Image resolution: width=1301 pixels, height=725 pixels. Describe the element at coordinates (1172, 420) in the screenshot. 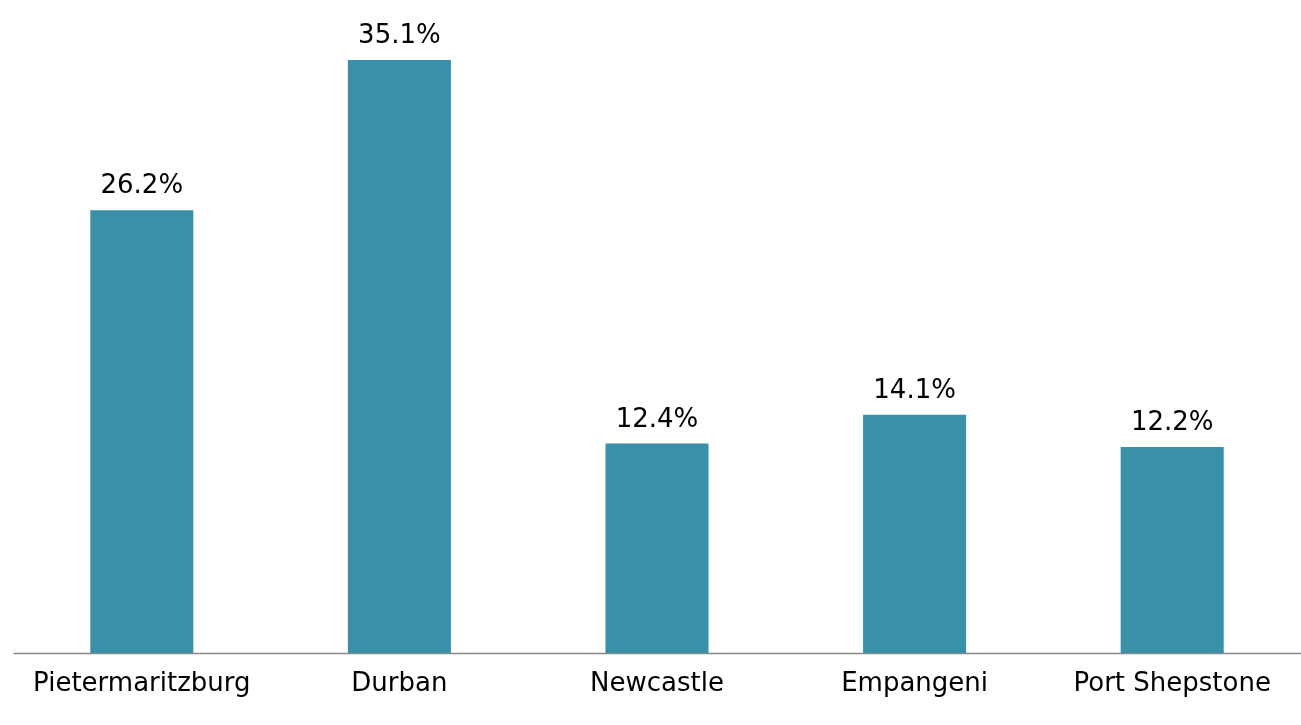

I see `data-label: 12.2%` at that location.